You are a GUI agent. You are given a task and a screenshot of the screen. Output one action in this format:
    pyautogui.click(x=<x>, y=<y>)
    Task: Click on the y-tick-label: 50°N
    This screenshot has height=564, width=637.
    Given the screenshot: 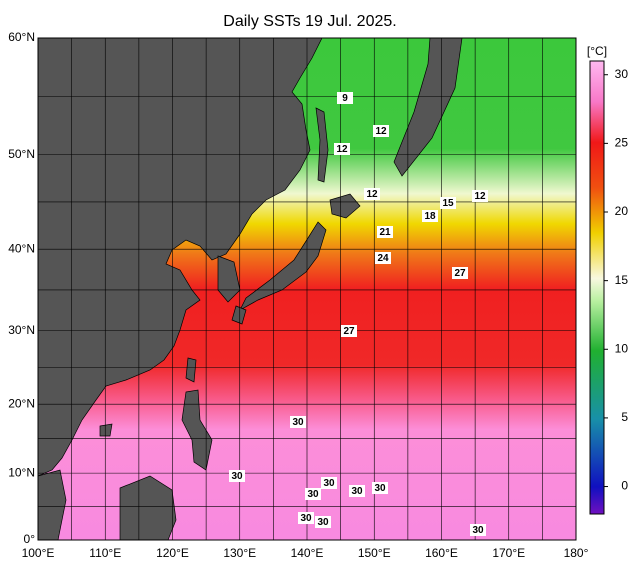 What is the action you would take?
    pyautogui.click(x=21, y=154)
    